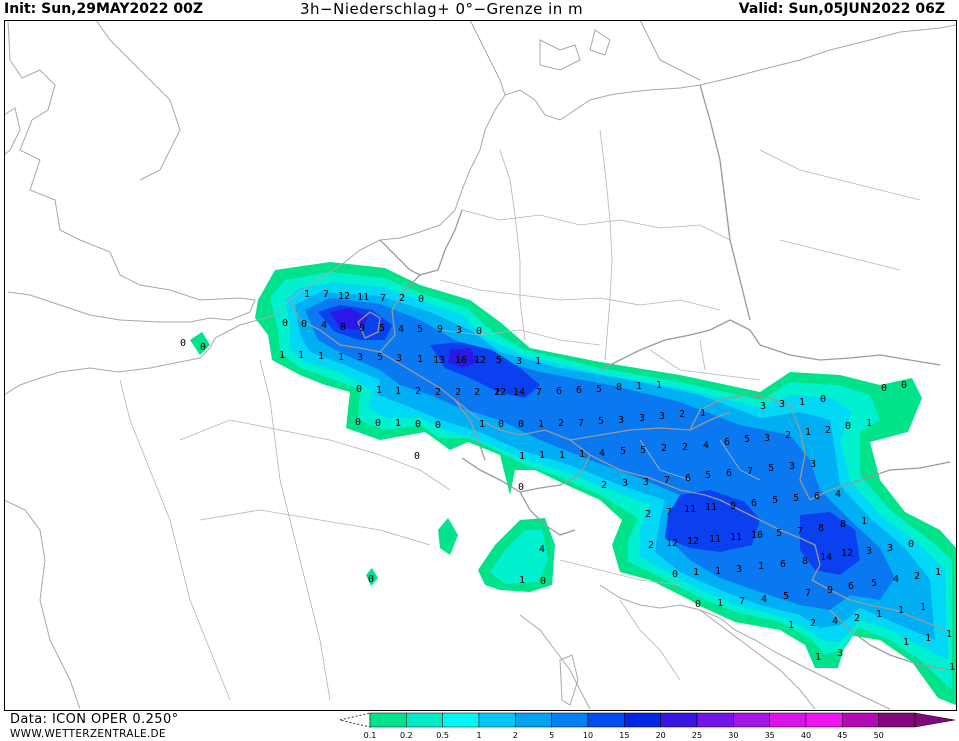 The height and width of the screenshot is (741, 959). I want to click on valid-time-label: Valid: Sun,05JUN2022 06Z, so click(841, 9).